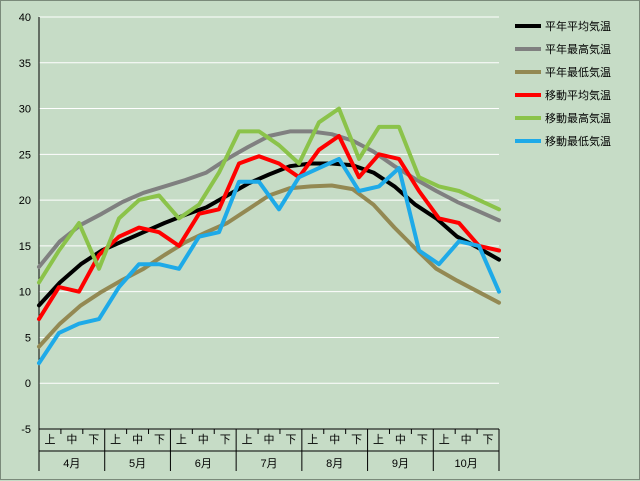  What do you see at coordinates (28, 384) in the screenshot?
I see `y-tick-label: 0` at bounding box center [28, 384].